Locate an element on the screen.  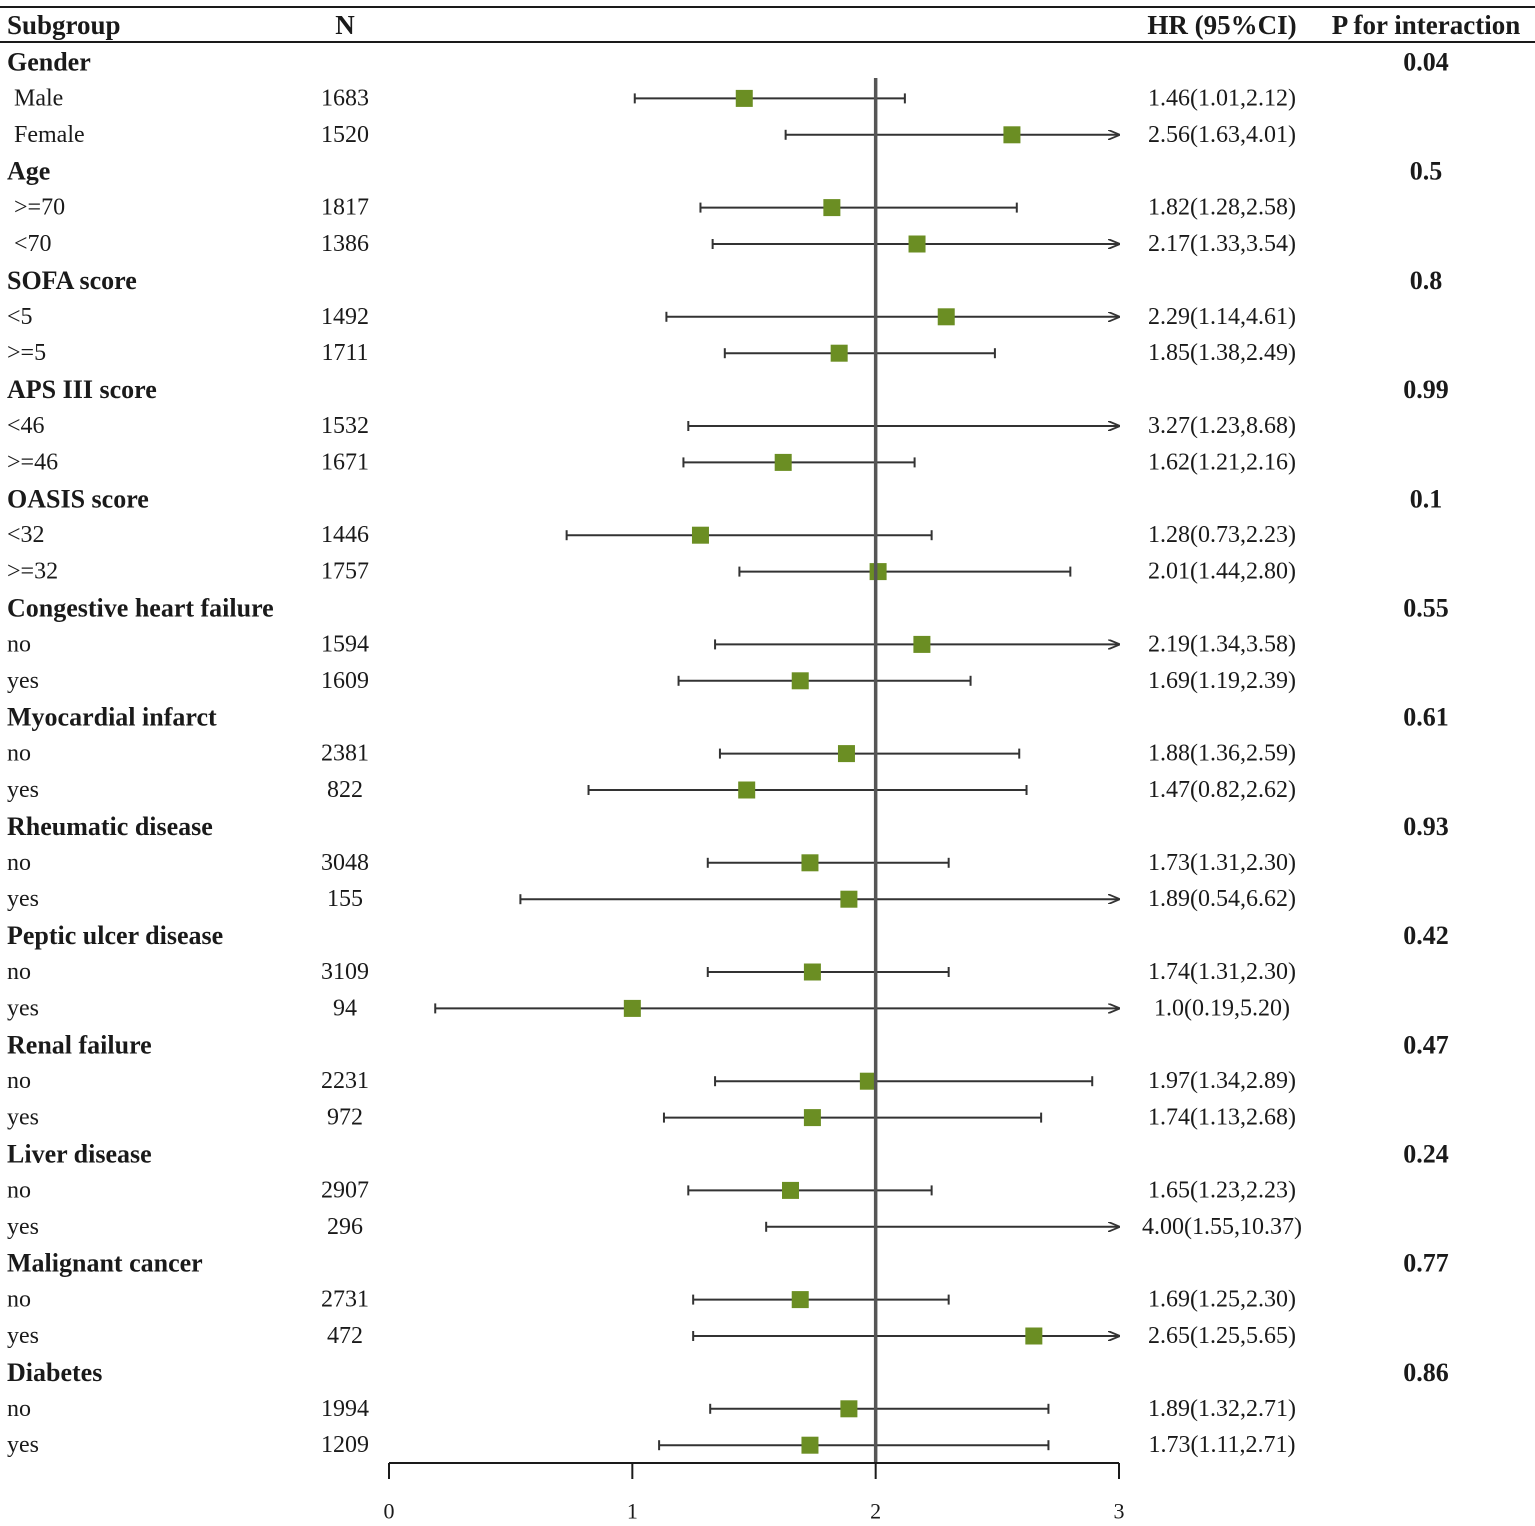
sample-size: 2381 is located at coordinates (345, 754).